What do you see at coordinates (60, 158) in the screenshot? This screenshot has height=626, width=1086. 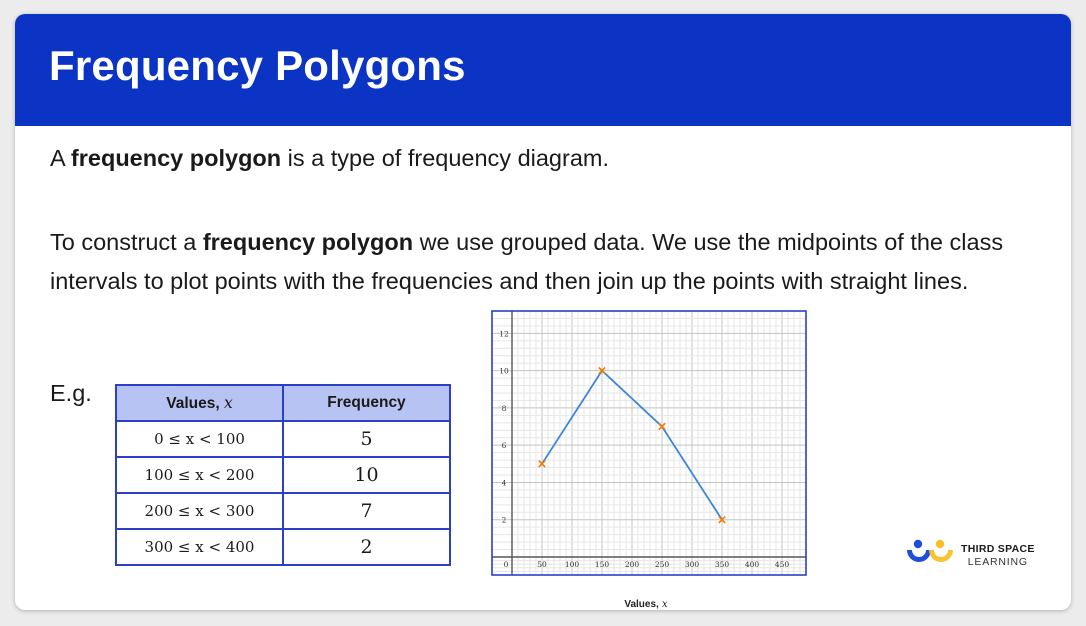 I see `intro-text-before: A` at bounding box center [60, 158].